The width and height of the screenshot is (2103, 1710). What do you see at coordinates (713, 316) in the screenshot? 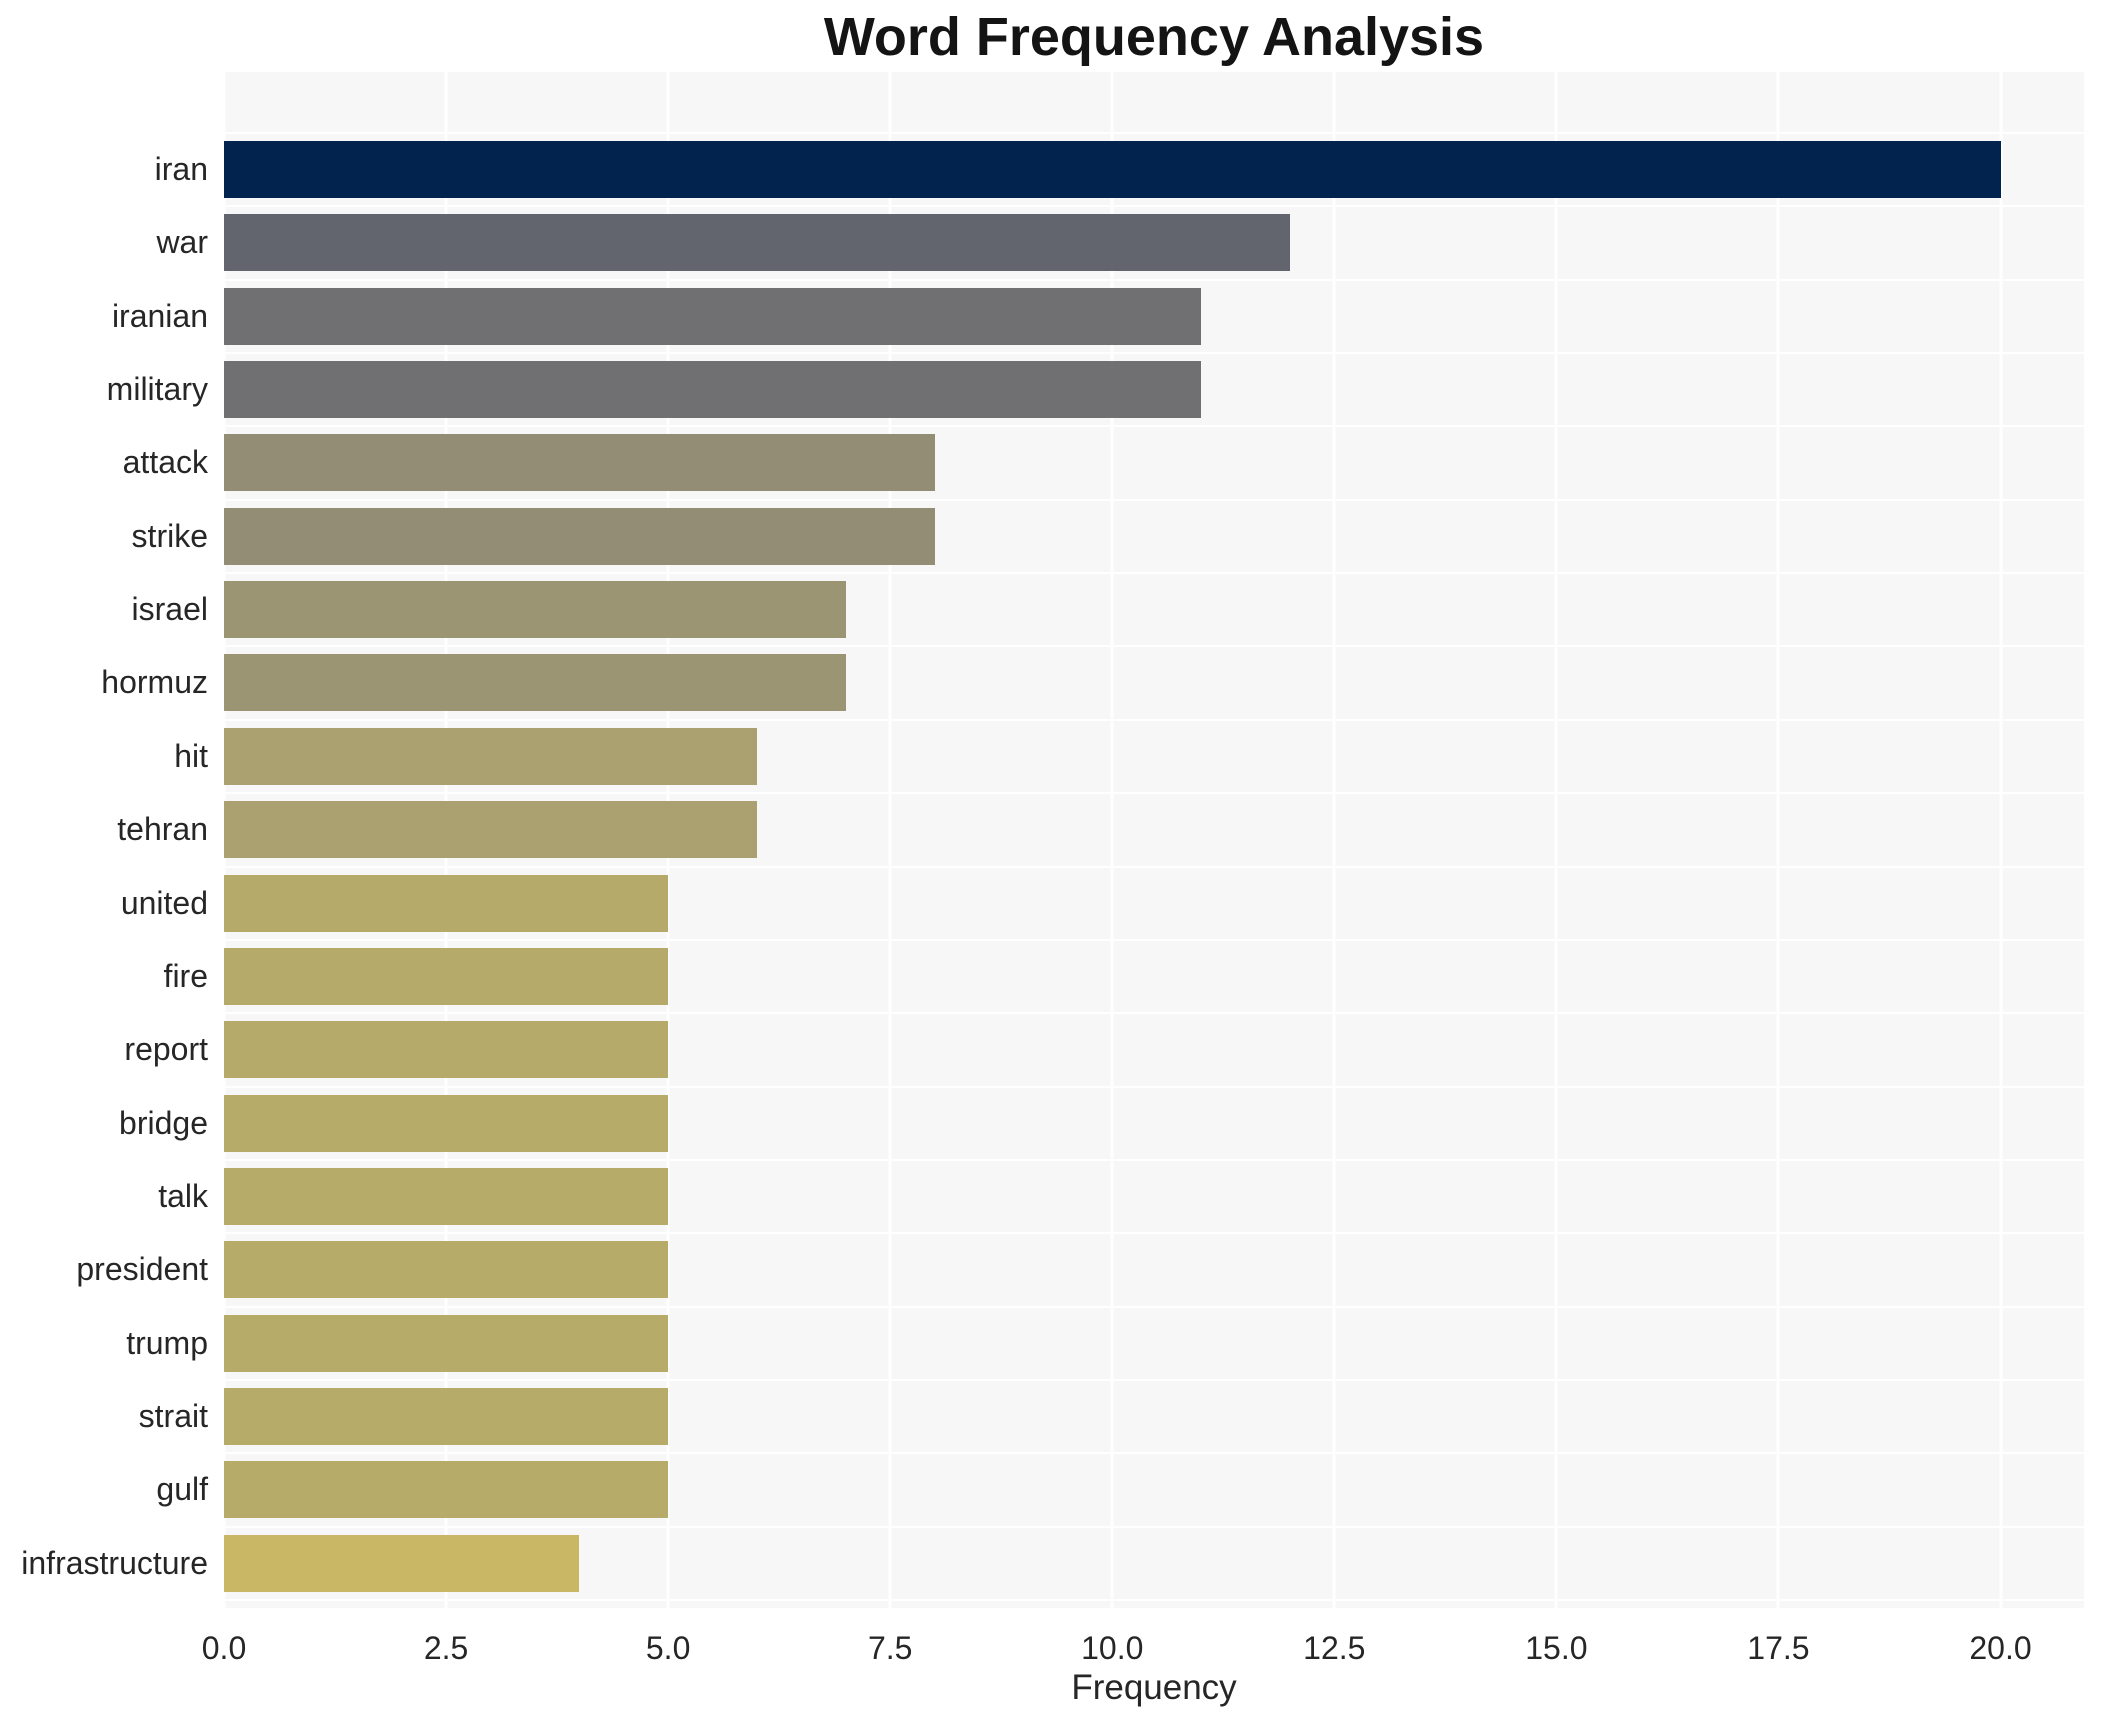
I see `bar-iranian` at bounding box center [713, 316].